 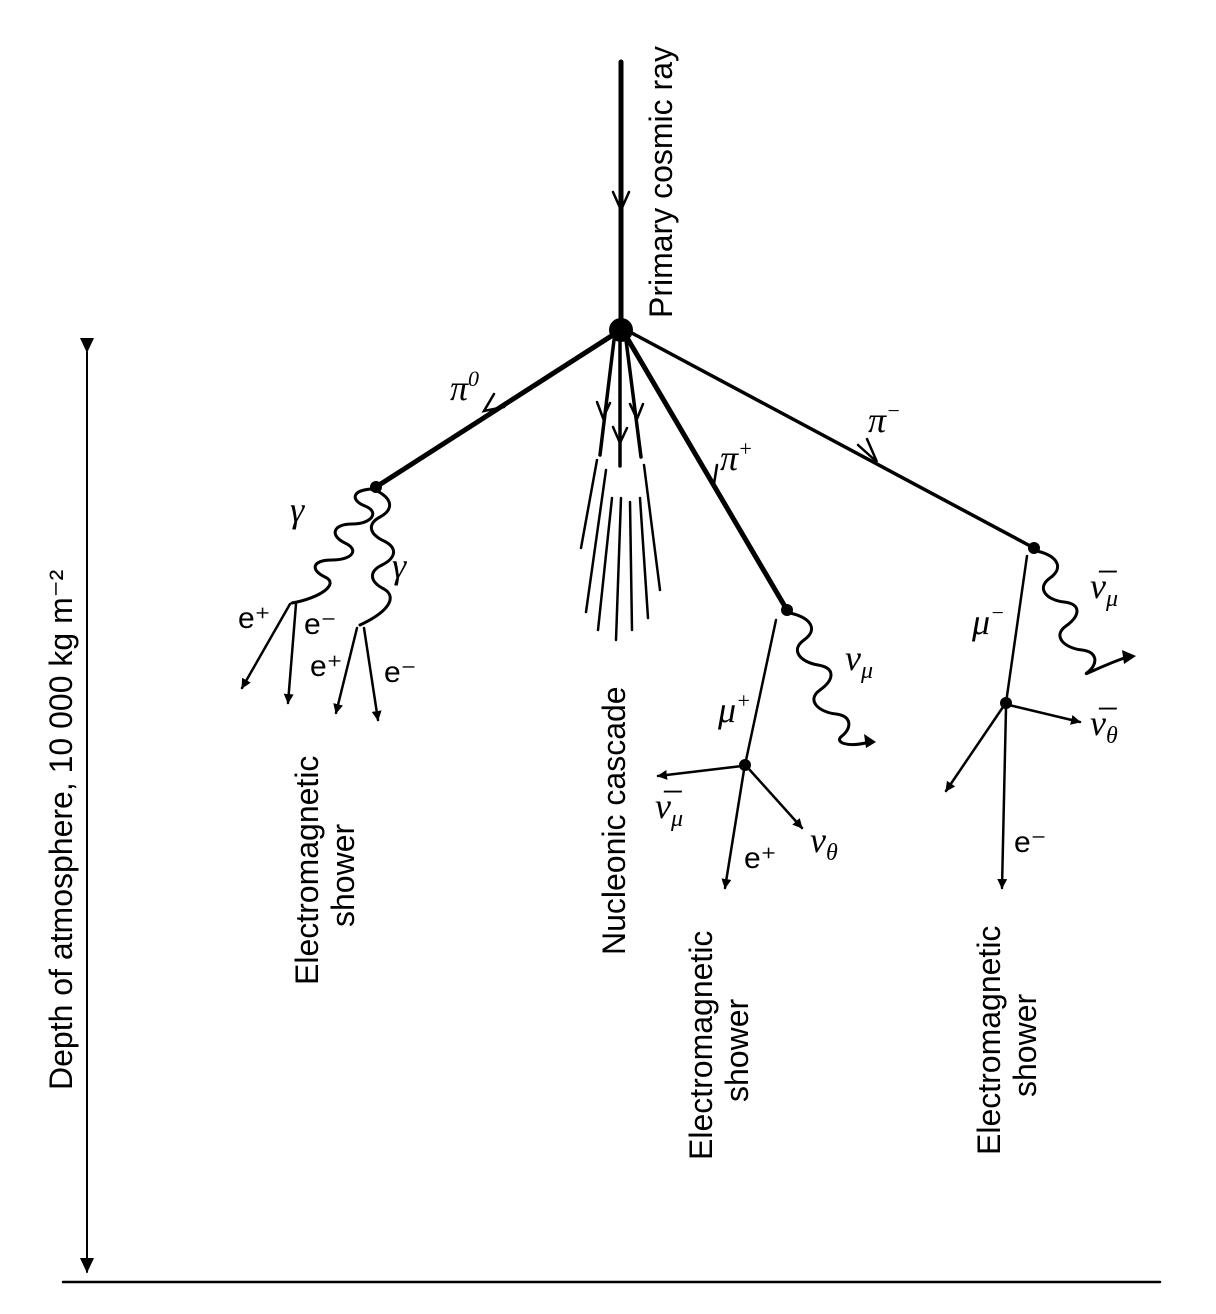 I want to click on nu-mu-wavy, so click(x=830, y=678).